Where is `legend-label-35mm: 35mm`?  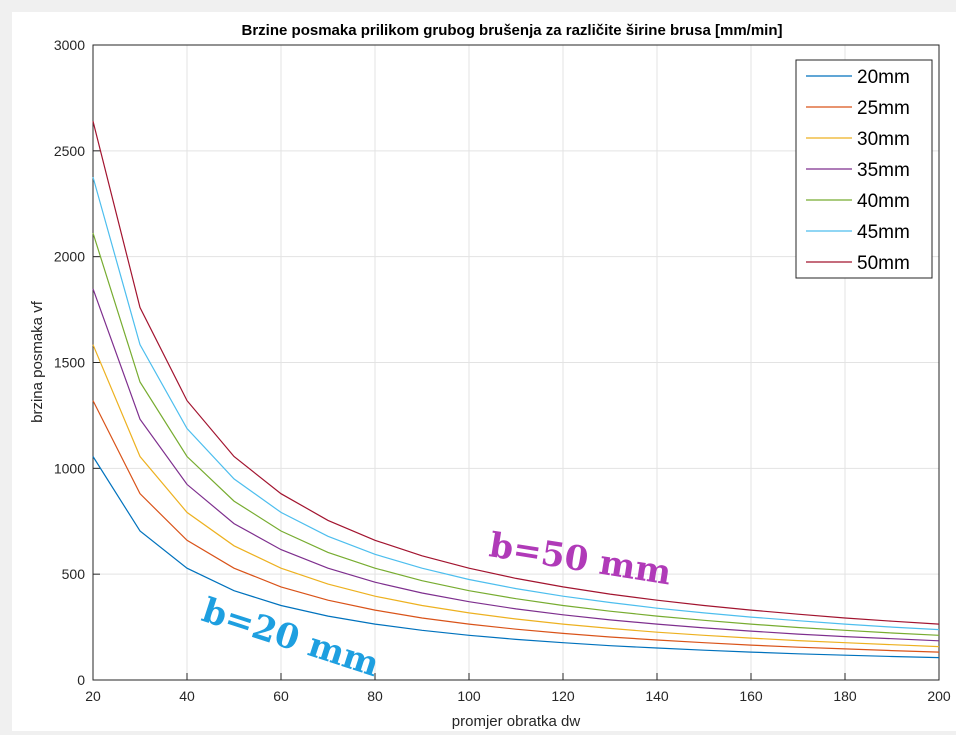
legend-label-35mm: 35mm is located at coordinates (883, 170).